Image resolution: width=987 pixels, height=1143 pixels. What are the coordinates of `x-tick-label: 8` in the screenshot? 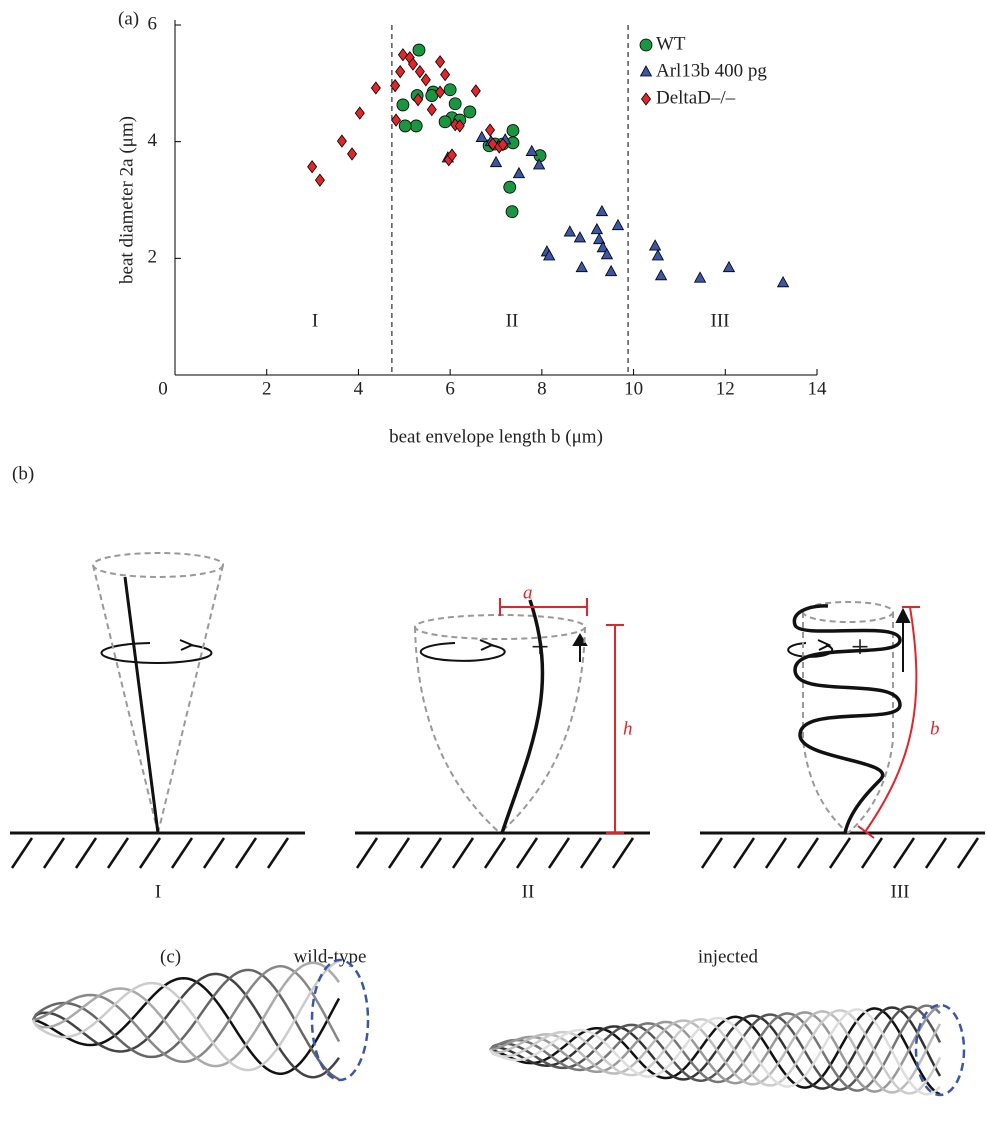 It's located at (542, 388).